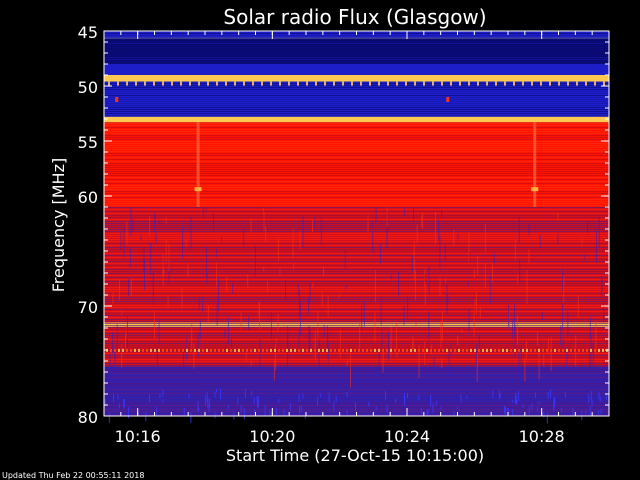 Image resolution: width=640 pixels, height=480 pixels. Describe the element at coordinates (354, 17) in the screenshot. I see `chart-title: Solar radio Flux (Glasgow)` at that location.